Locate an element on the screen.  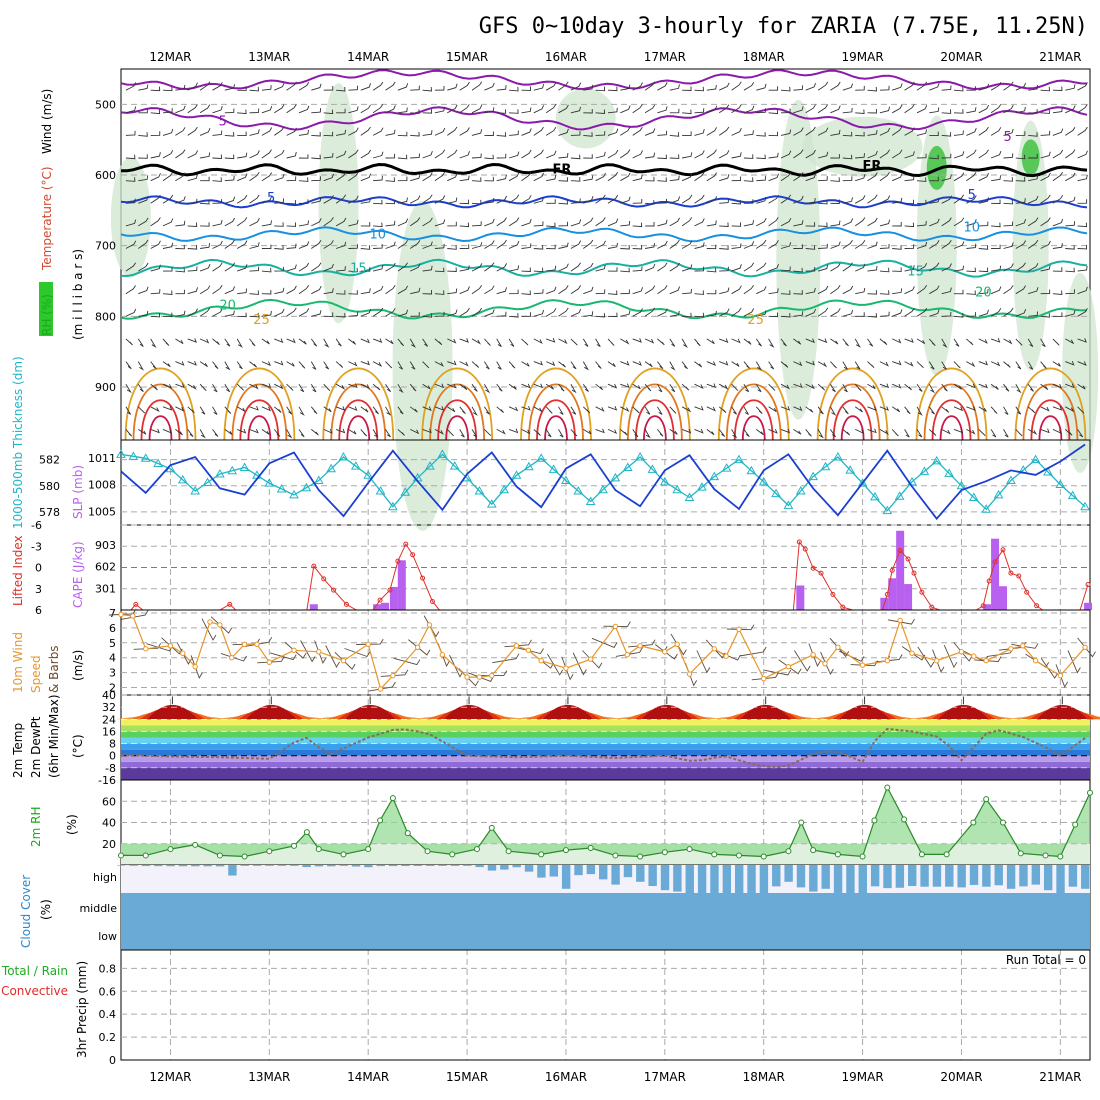
rh-line is located at coordinates (606, 821).